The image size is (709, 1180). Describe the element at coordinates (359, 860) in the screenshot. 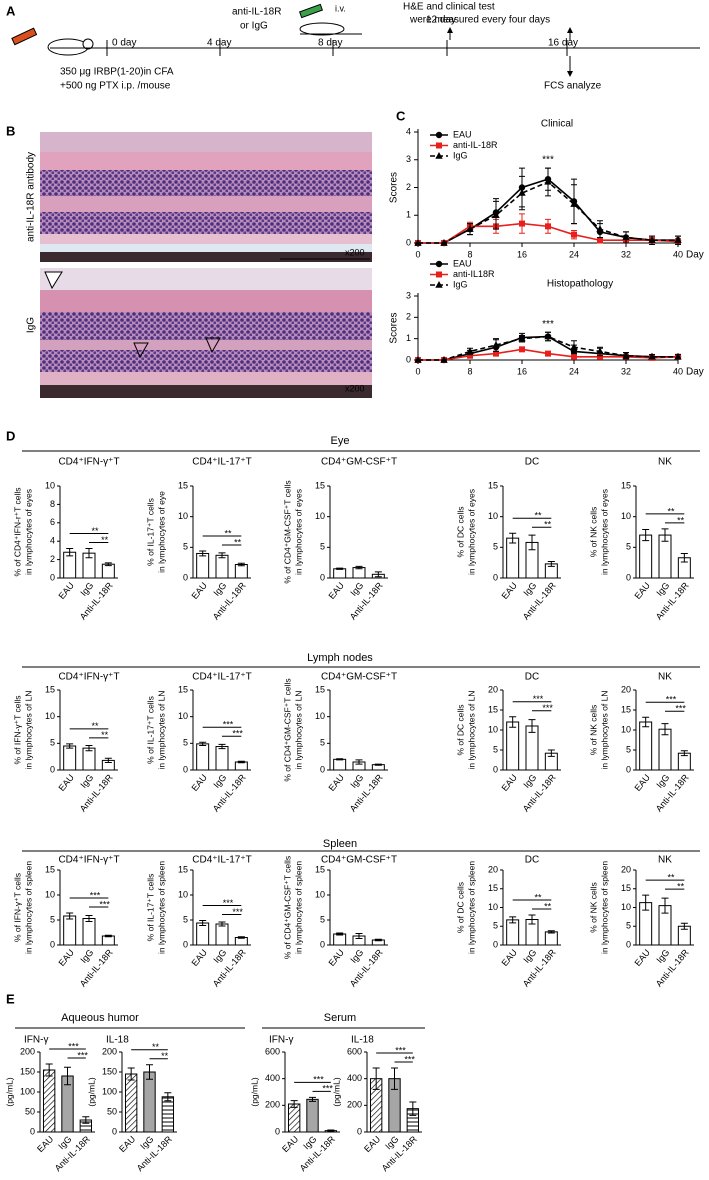

I see `chart-title: CD4⁺GM-CSF⁺T` at that location.